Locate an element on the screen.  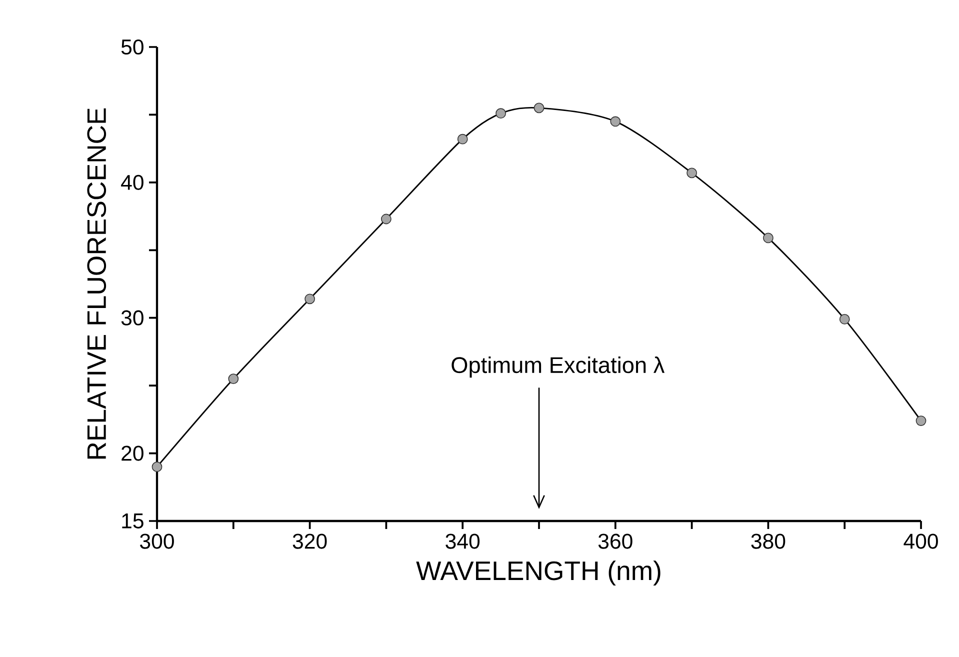
y-tick-label: 30 is located at coordinates (132, 318).